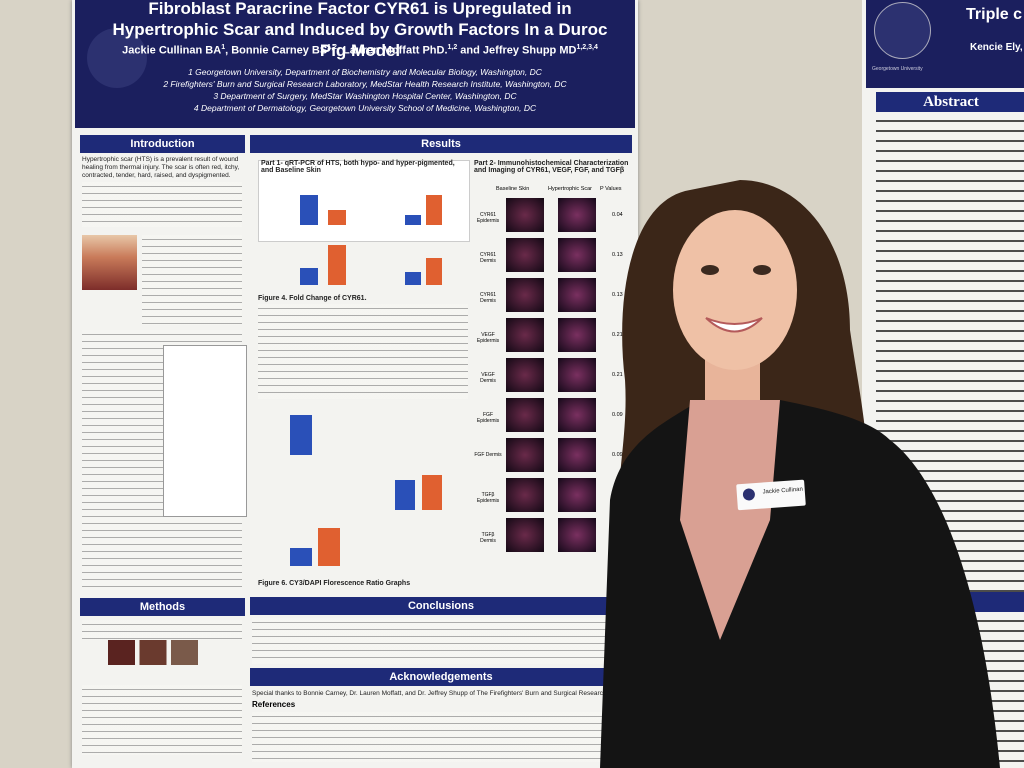  Describe the element at coordinates (782, 491) in the screenshot. I see `name-tag-text: Jackie Cullinan` at that location.